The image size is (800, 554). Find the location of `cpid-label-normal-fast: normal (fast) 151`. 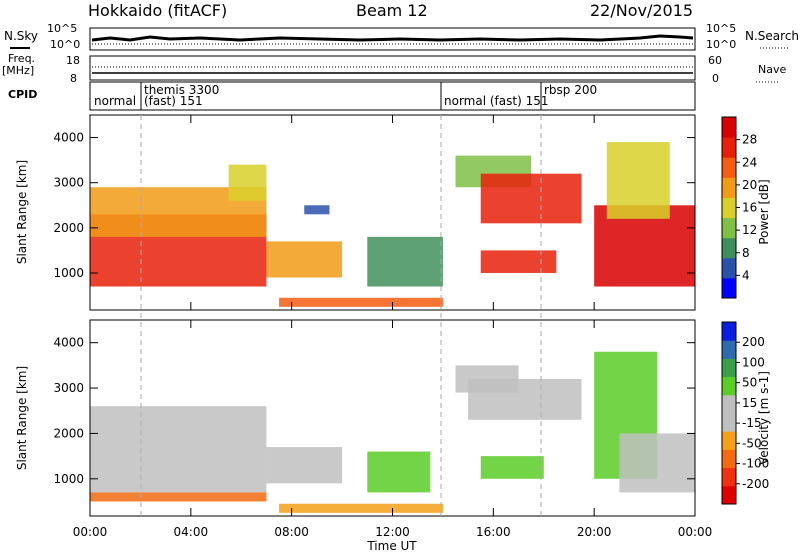

cpid-label-normal-fast: normal (fast) 151 is located at coordinates (496, 101).